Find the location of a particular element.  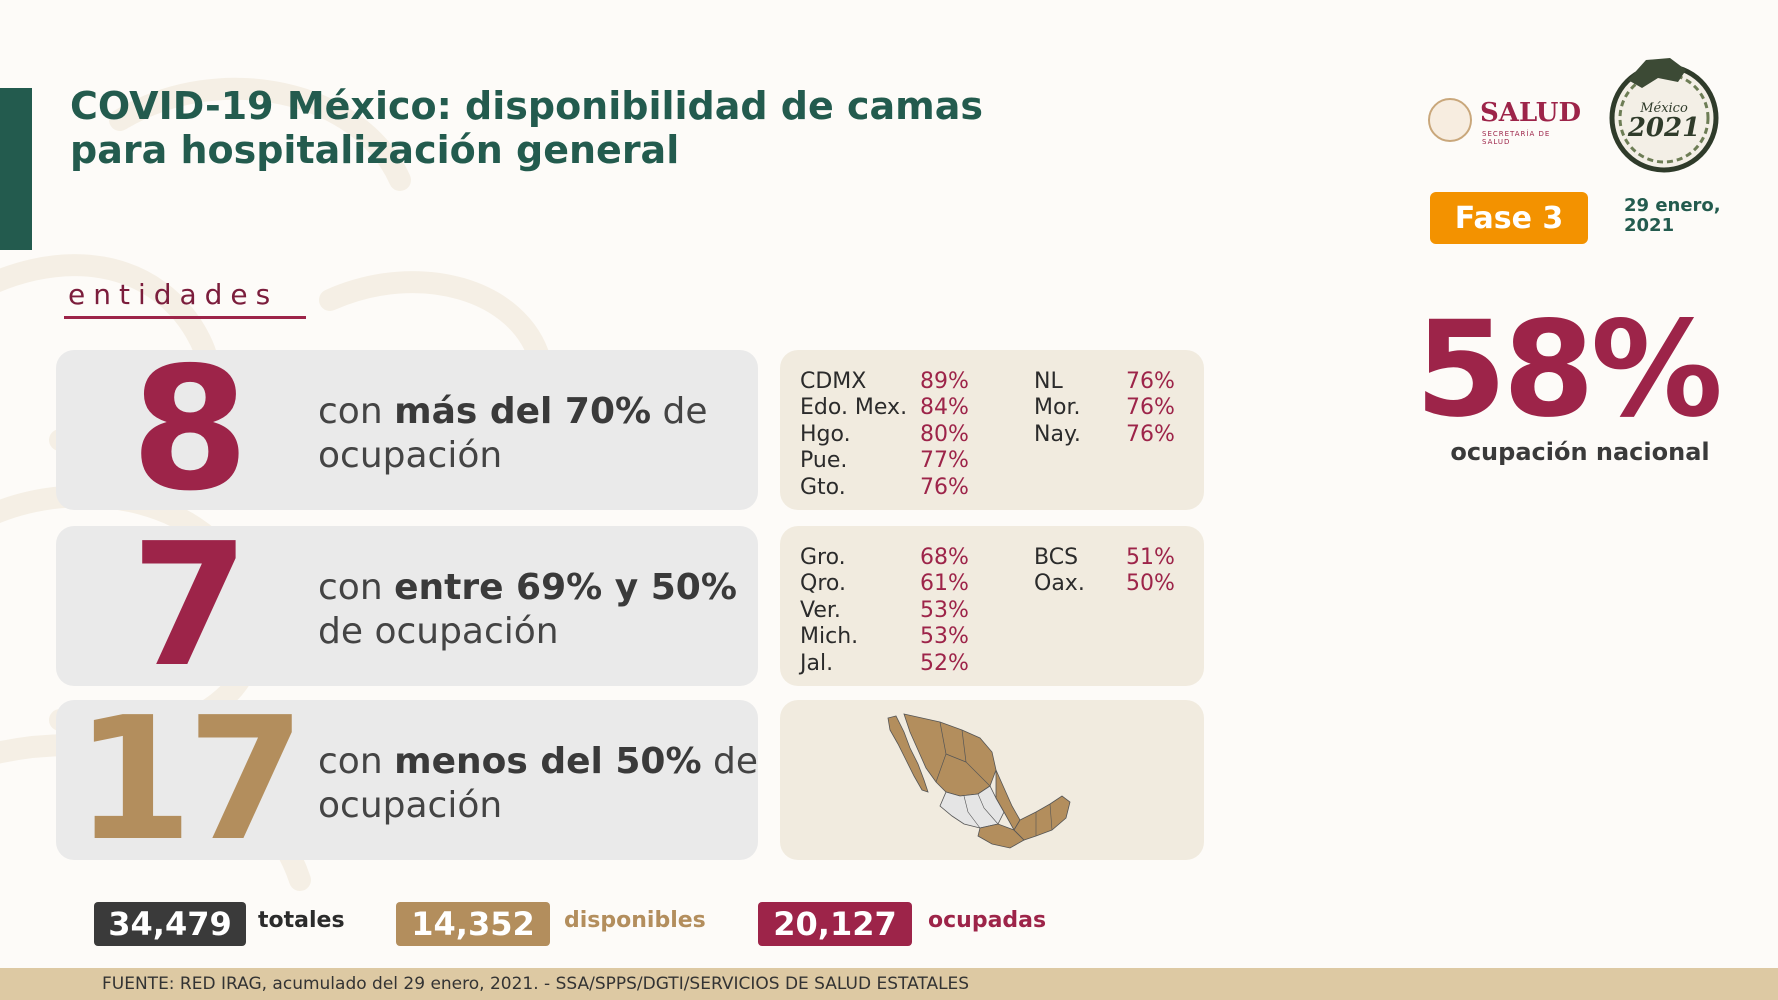

state-name: CDMX is located at coordinates (833, 381).